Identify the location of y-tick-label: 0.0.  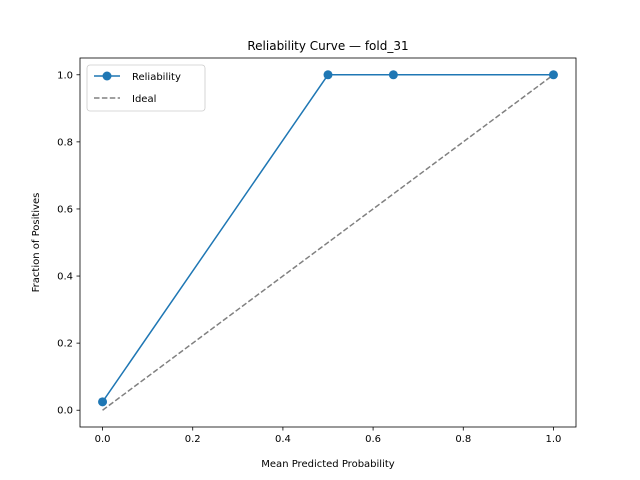
(65, 411).